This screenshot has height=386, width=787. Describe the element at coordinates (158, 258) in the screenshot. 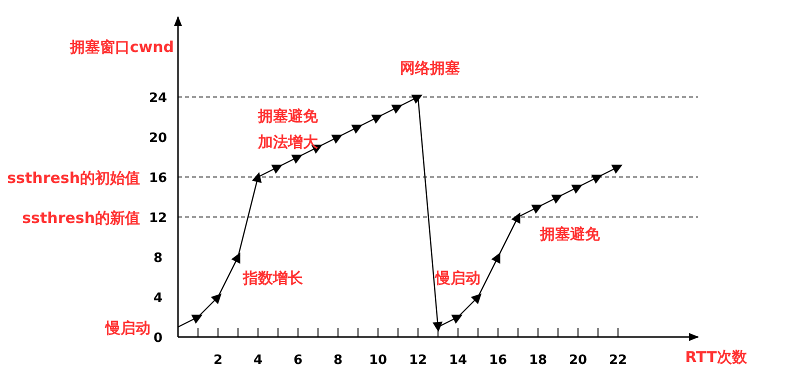

I see `y-tick-label: 8` at that location.